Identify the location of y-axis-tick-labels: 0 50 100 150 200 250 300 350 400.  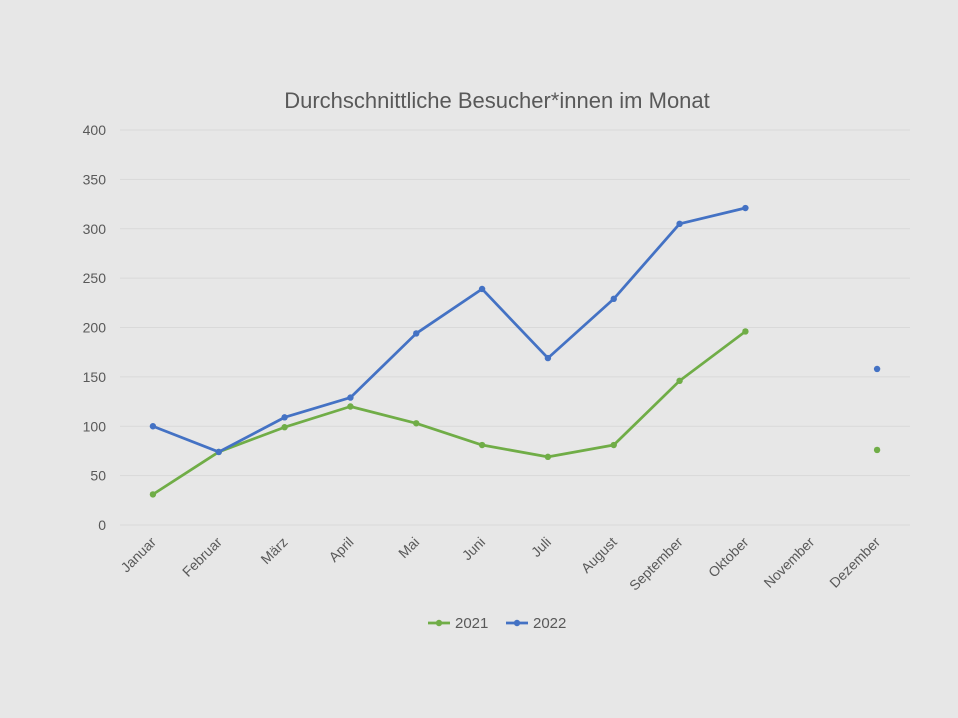
(95, 327).